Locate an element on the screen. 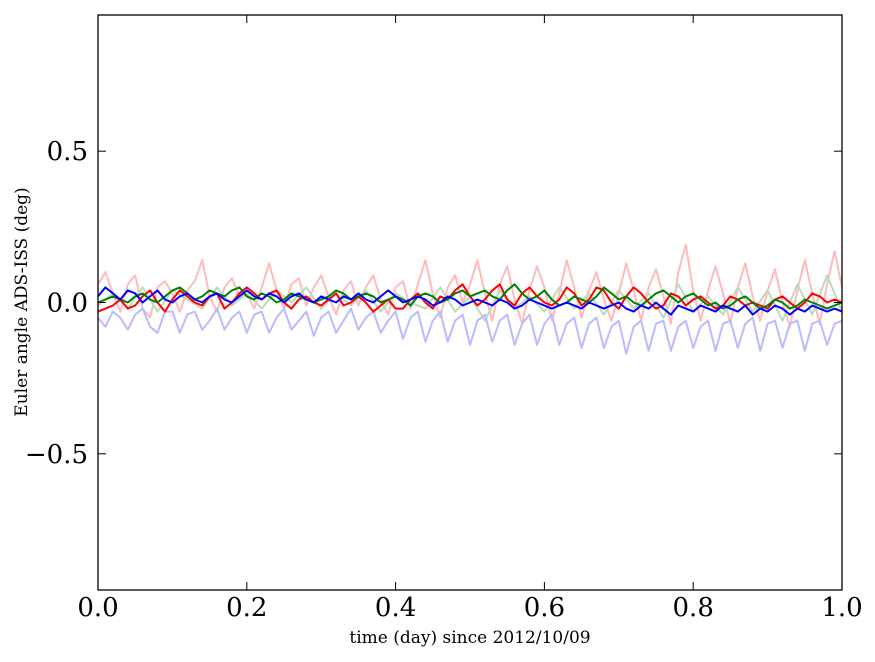 The width and height of the screenshot is (875, 662). x-tick-label: 0.4 is located at coordinates (395, 608).